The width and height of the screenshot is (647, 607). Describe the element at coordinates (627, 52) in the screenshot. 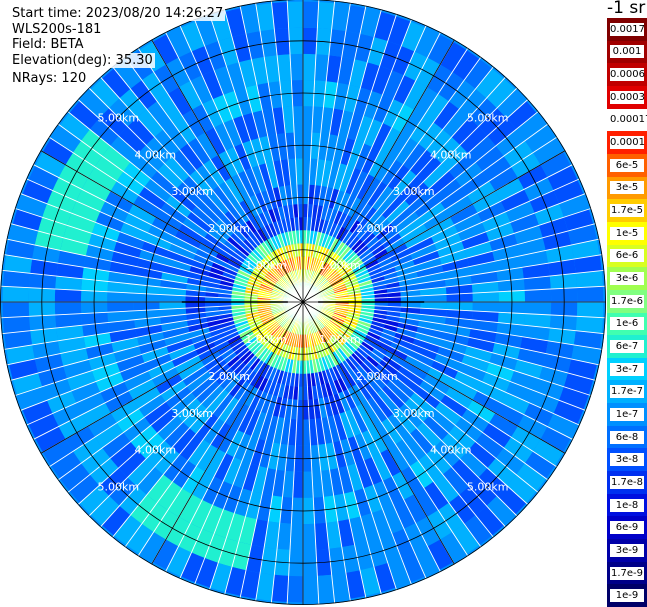

I see `colorbar-tick-label: 0.001` at that location.